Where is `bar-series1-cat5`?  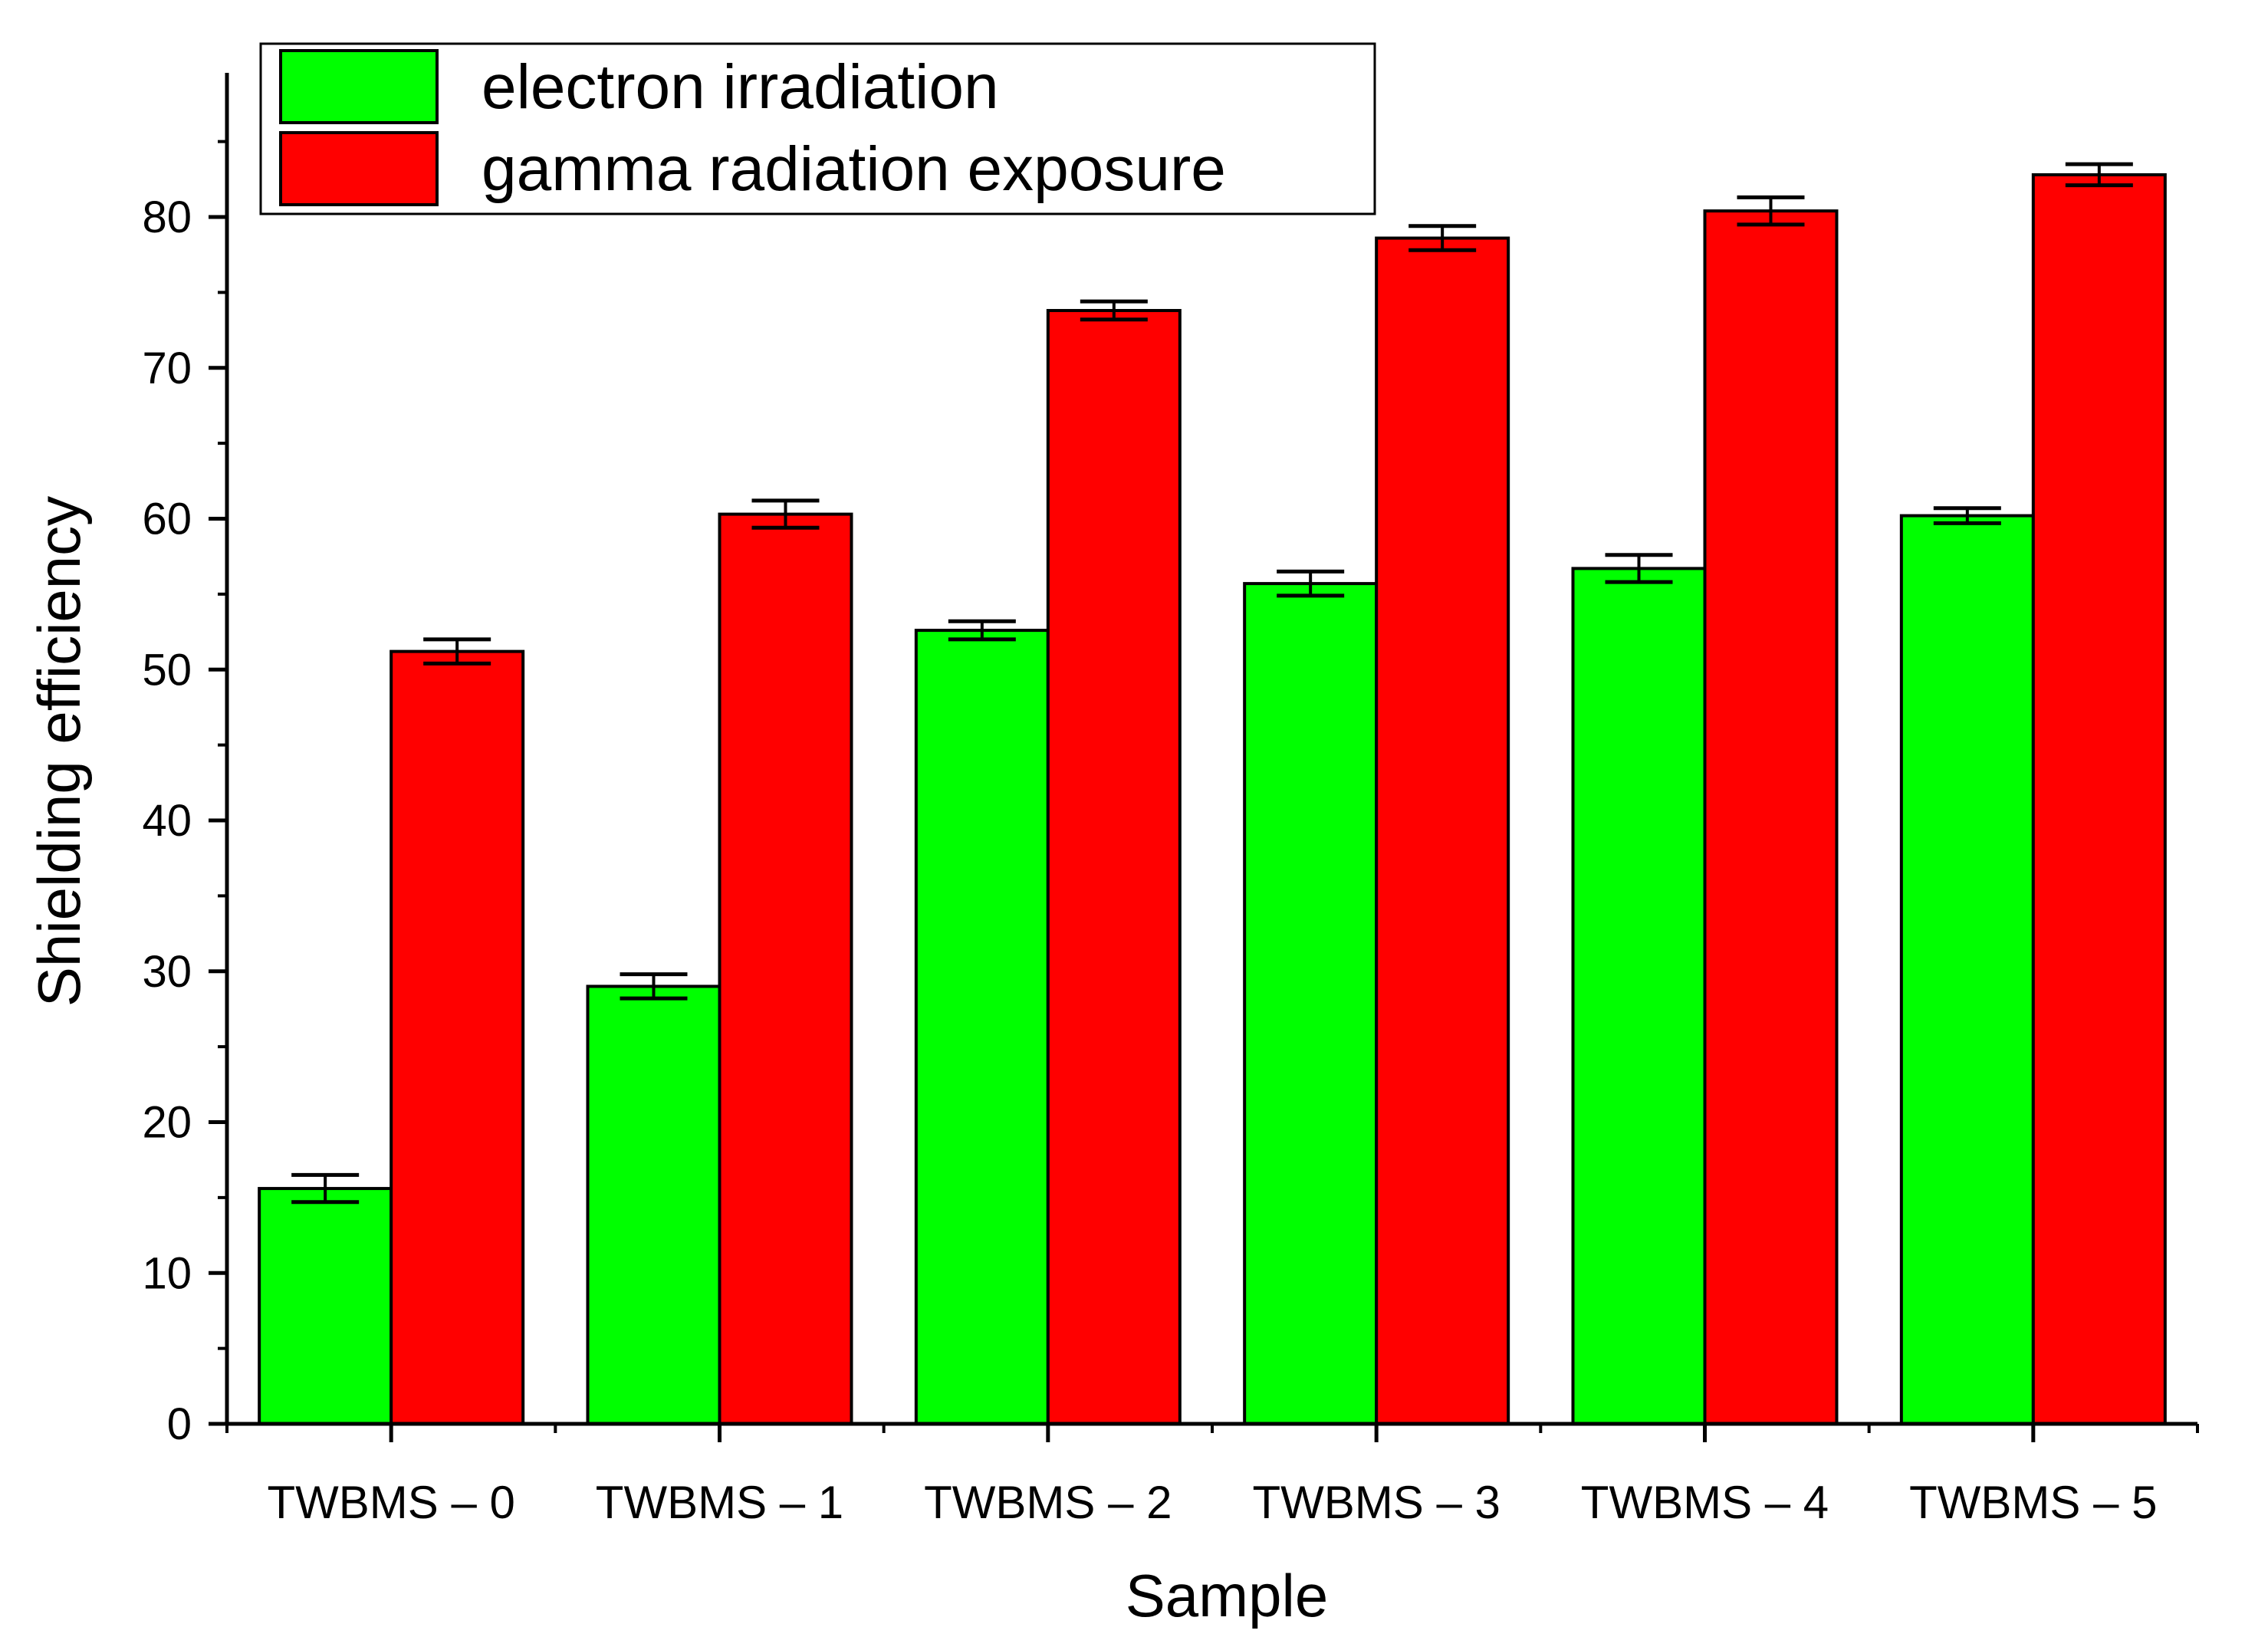
bar-series1-cat5 is located at coordinates (2099, 799).